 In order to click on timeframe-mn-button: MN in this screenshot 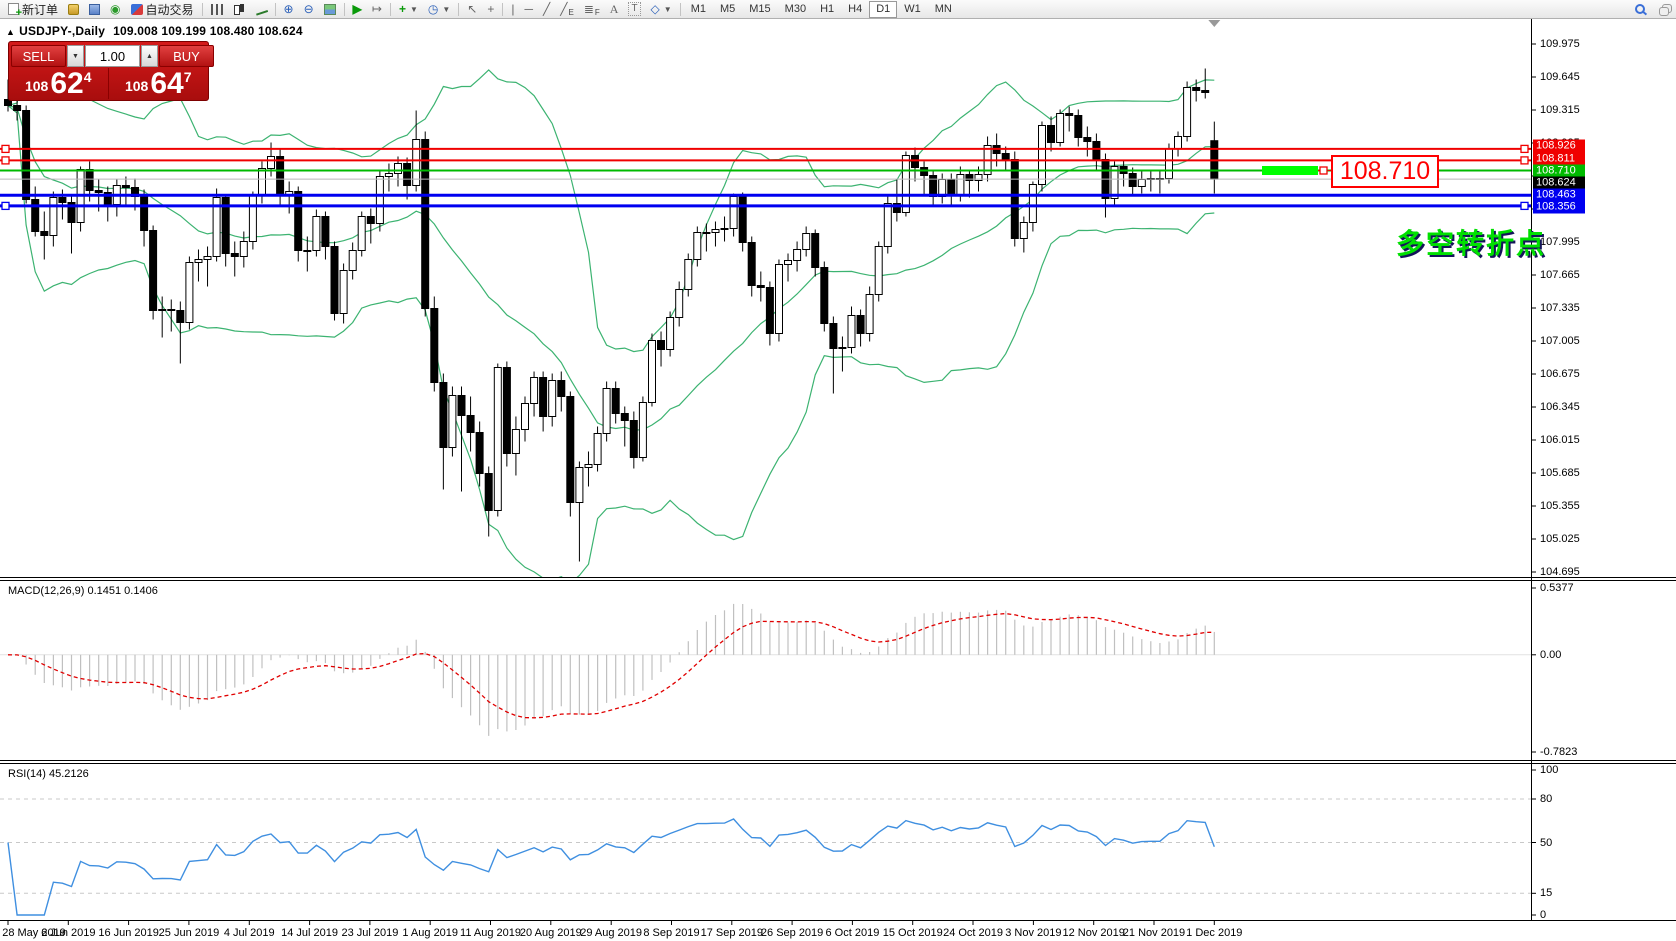, I will do `click(943, 9)`.